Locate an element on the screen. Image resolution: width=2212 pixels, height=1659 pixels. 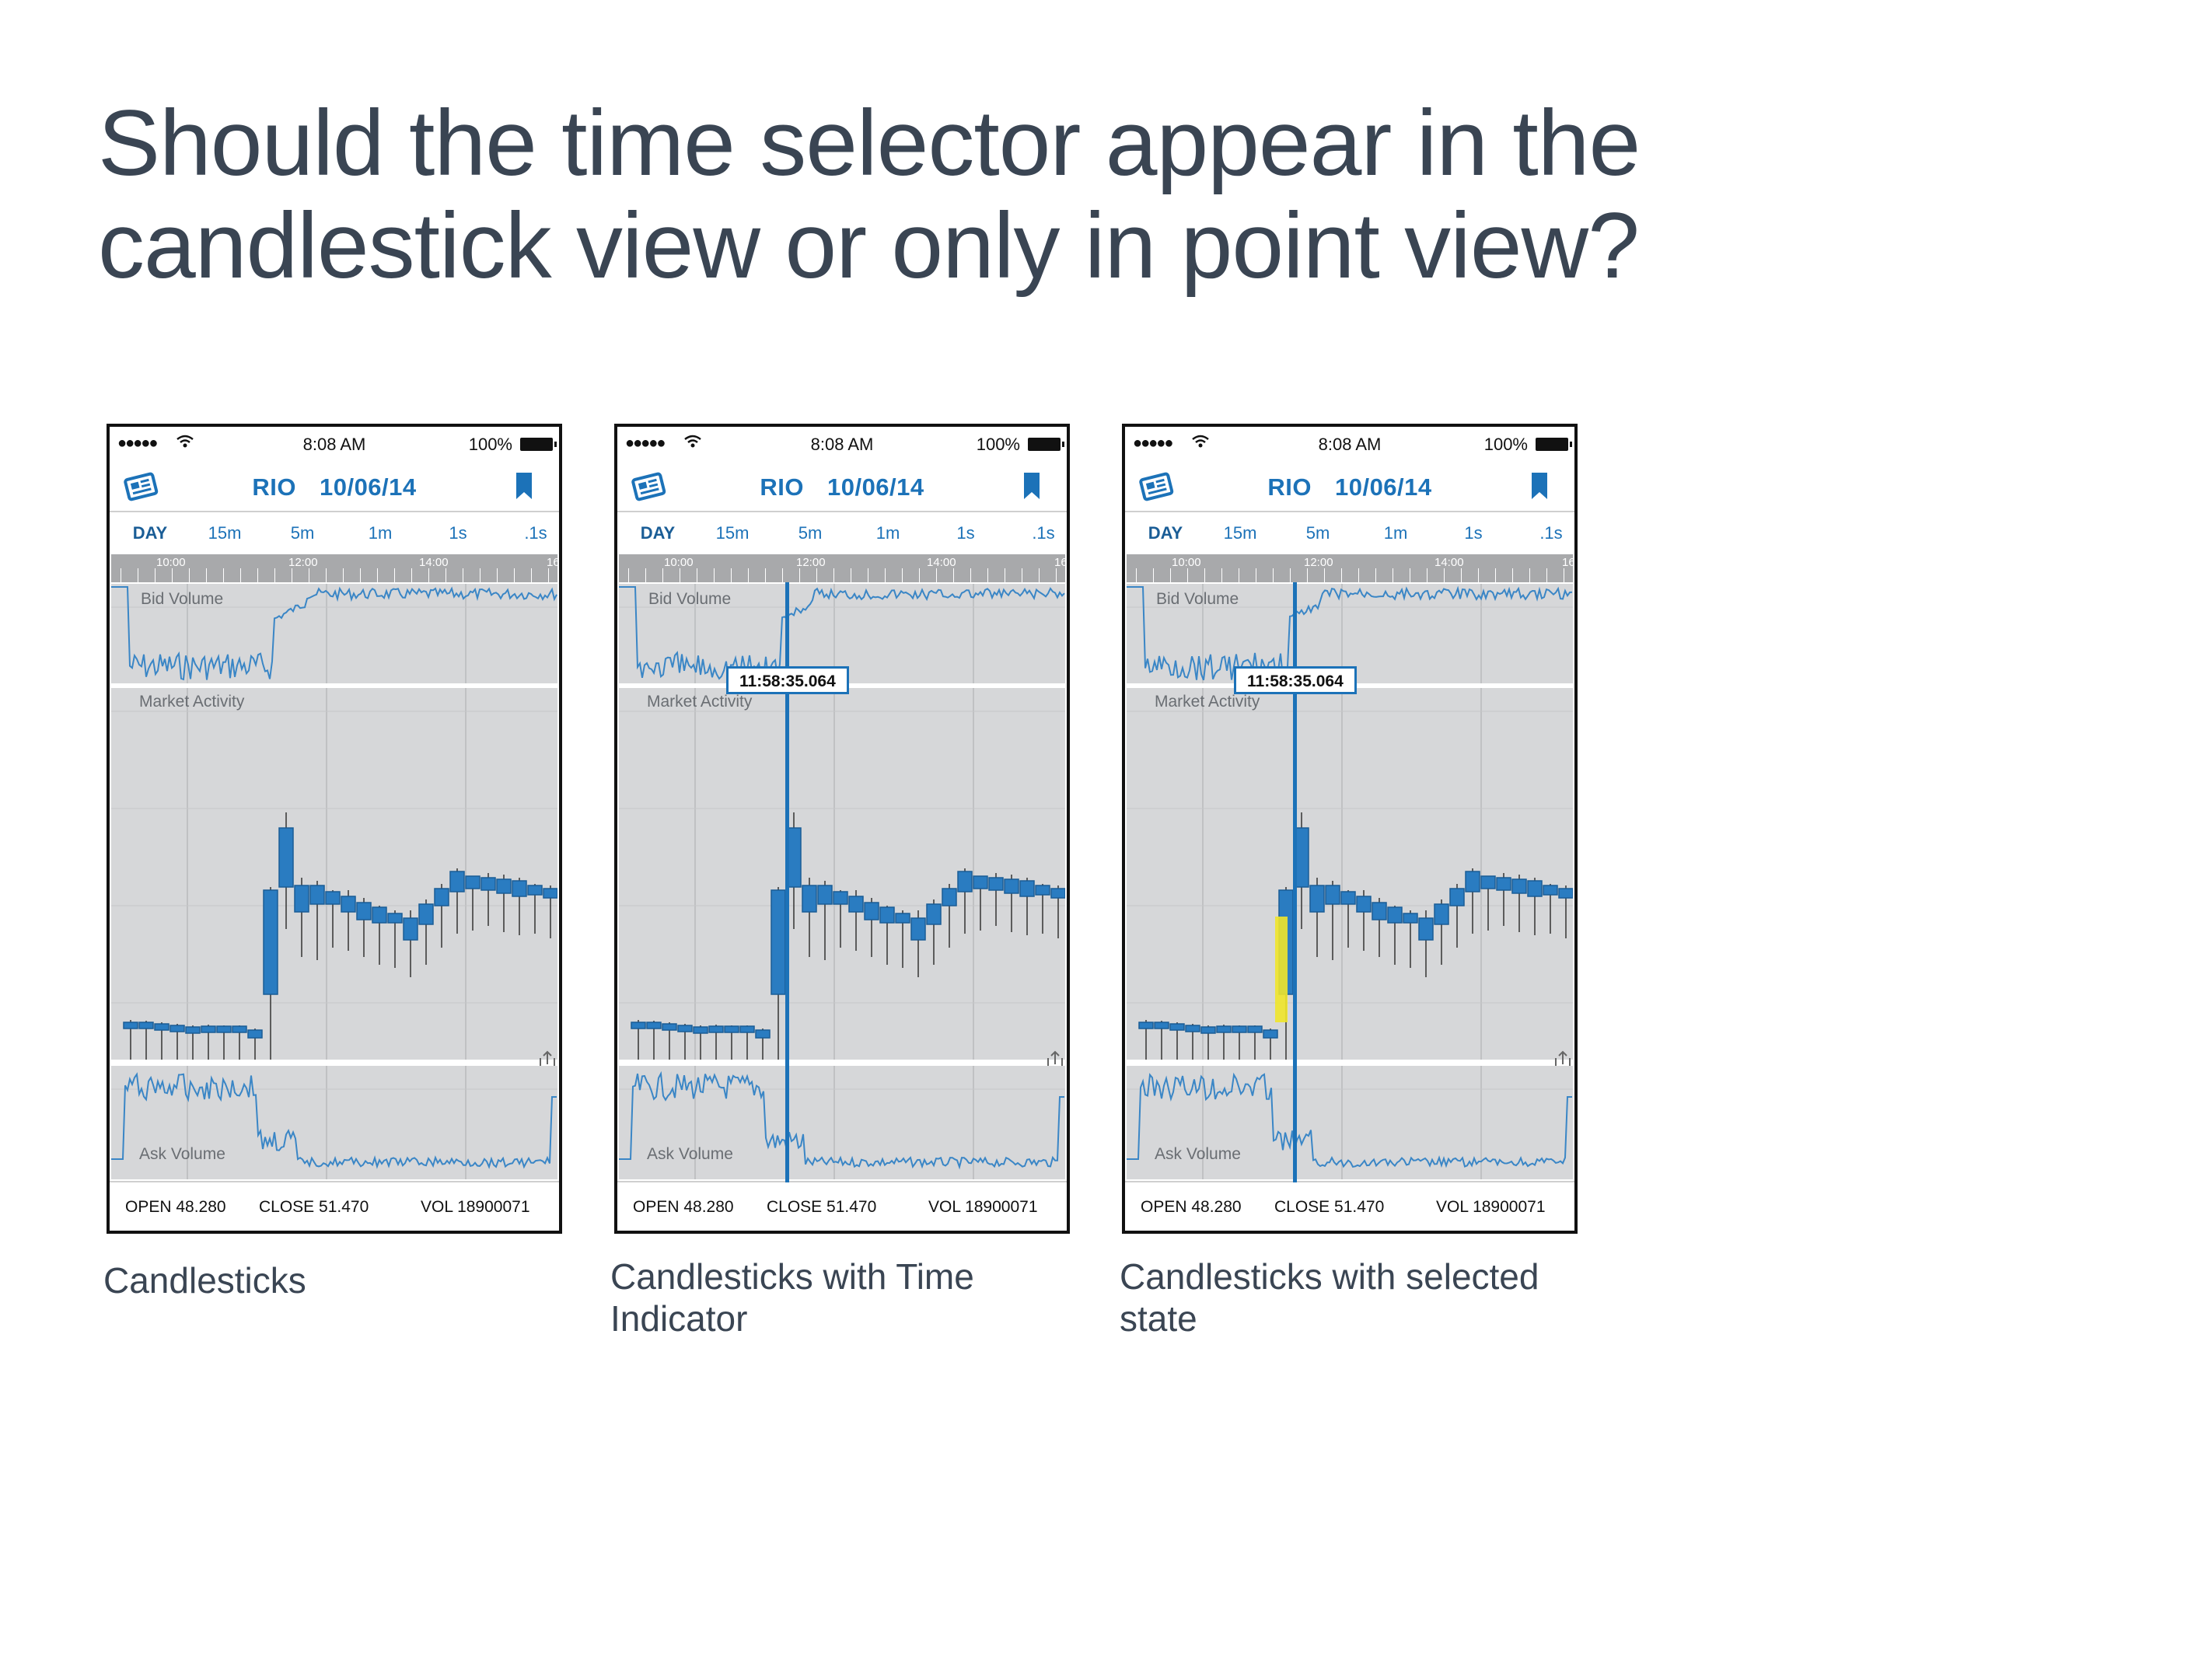
market-activity-panel: Market Activity is located at coordinates (842, 879).